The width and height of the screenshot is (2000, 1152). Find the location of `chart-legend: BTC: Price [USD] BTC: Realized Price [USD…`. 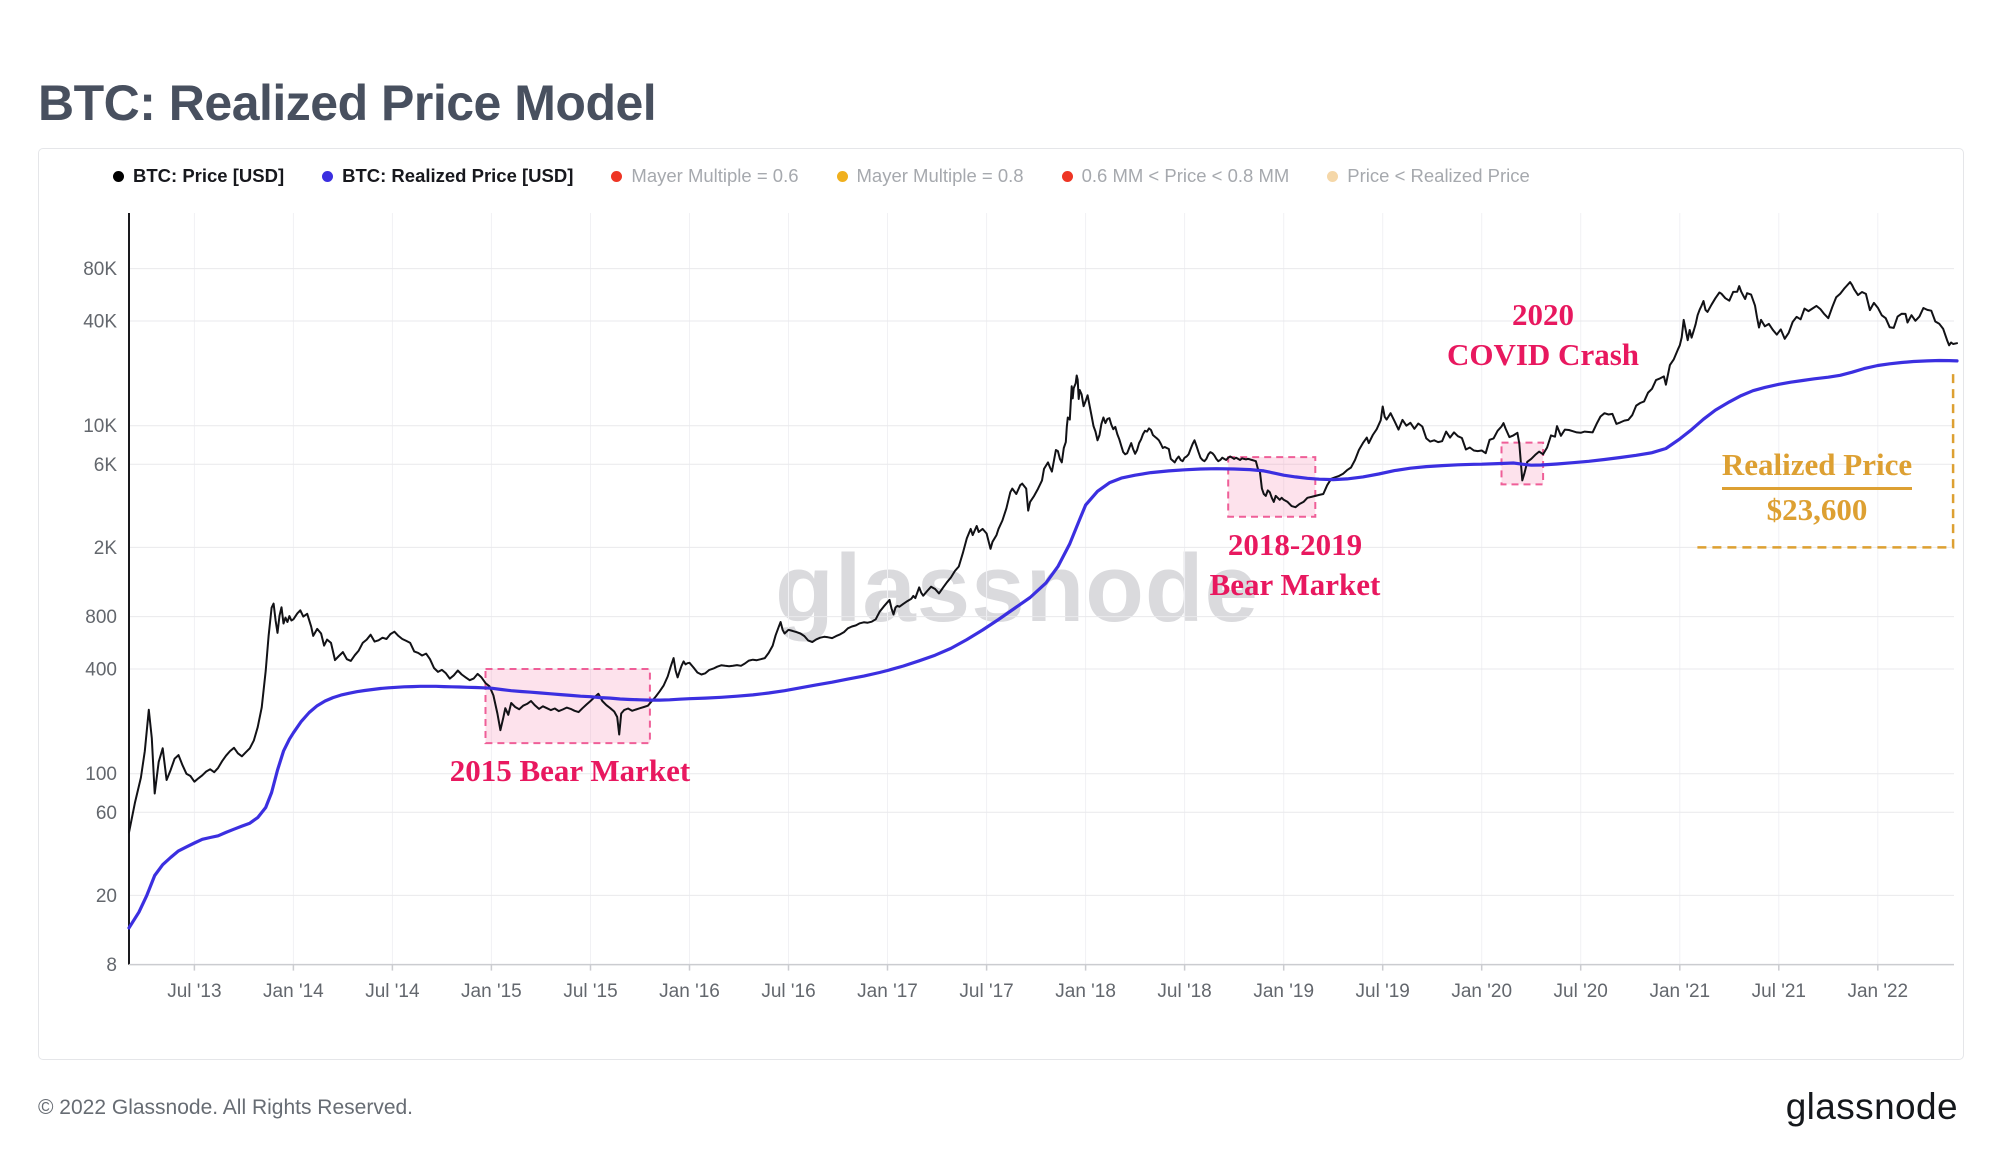

chart-legend: BTC: Price [USD] BTC: Realized Price [USD… is located at coordinates (821, 176).